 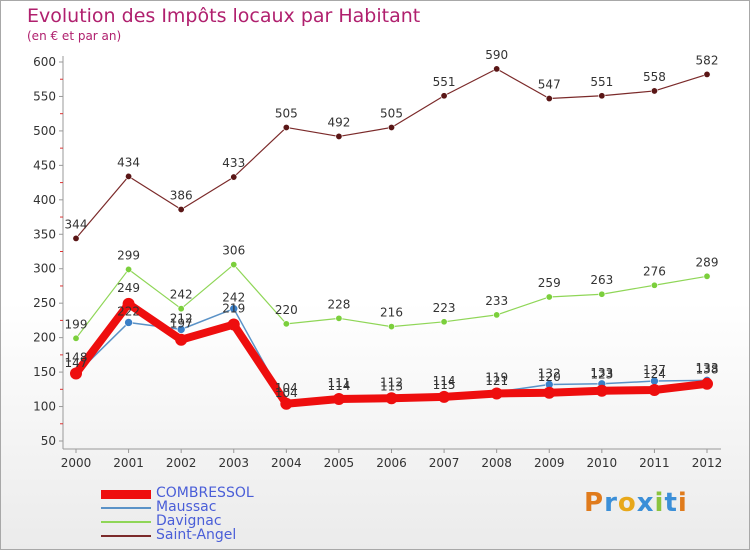 I want to click on data-label-davignac: 299, so click(x=128, y=255).